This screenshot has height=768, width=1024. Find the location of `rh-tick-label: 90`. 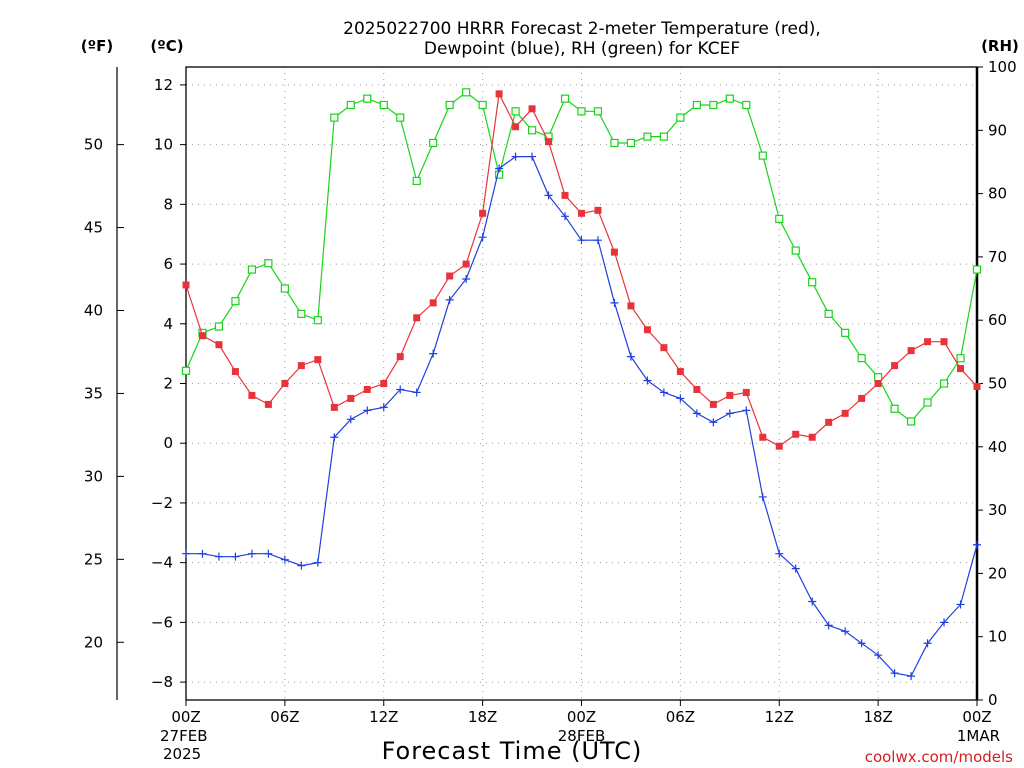

rh-tick-label: 90 is located at coordinates (997, 130).